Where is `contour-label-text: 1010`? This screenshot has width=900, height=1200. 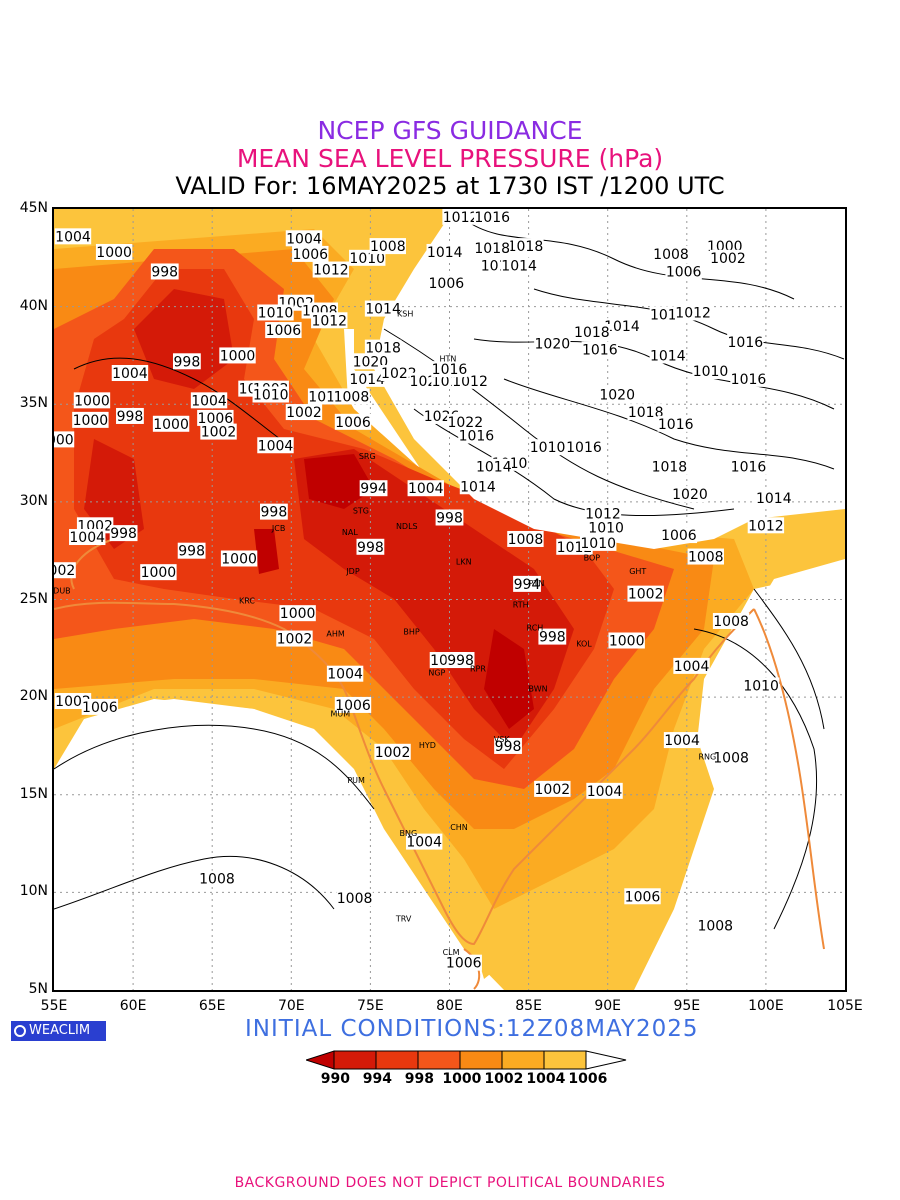 contour-label-text: 1010 is located at coordinates (761, 686).